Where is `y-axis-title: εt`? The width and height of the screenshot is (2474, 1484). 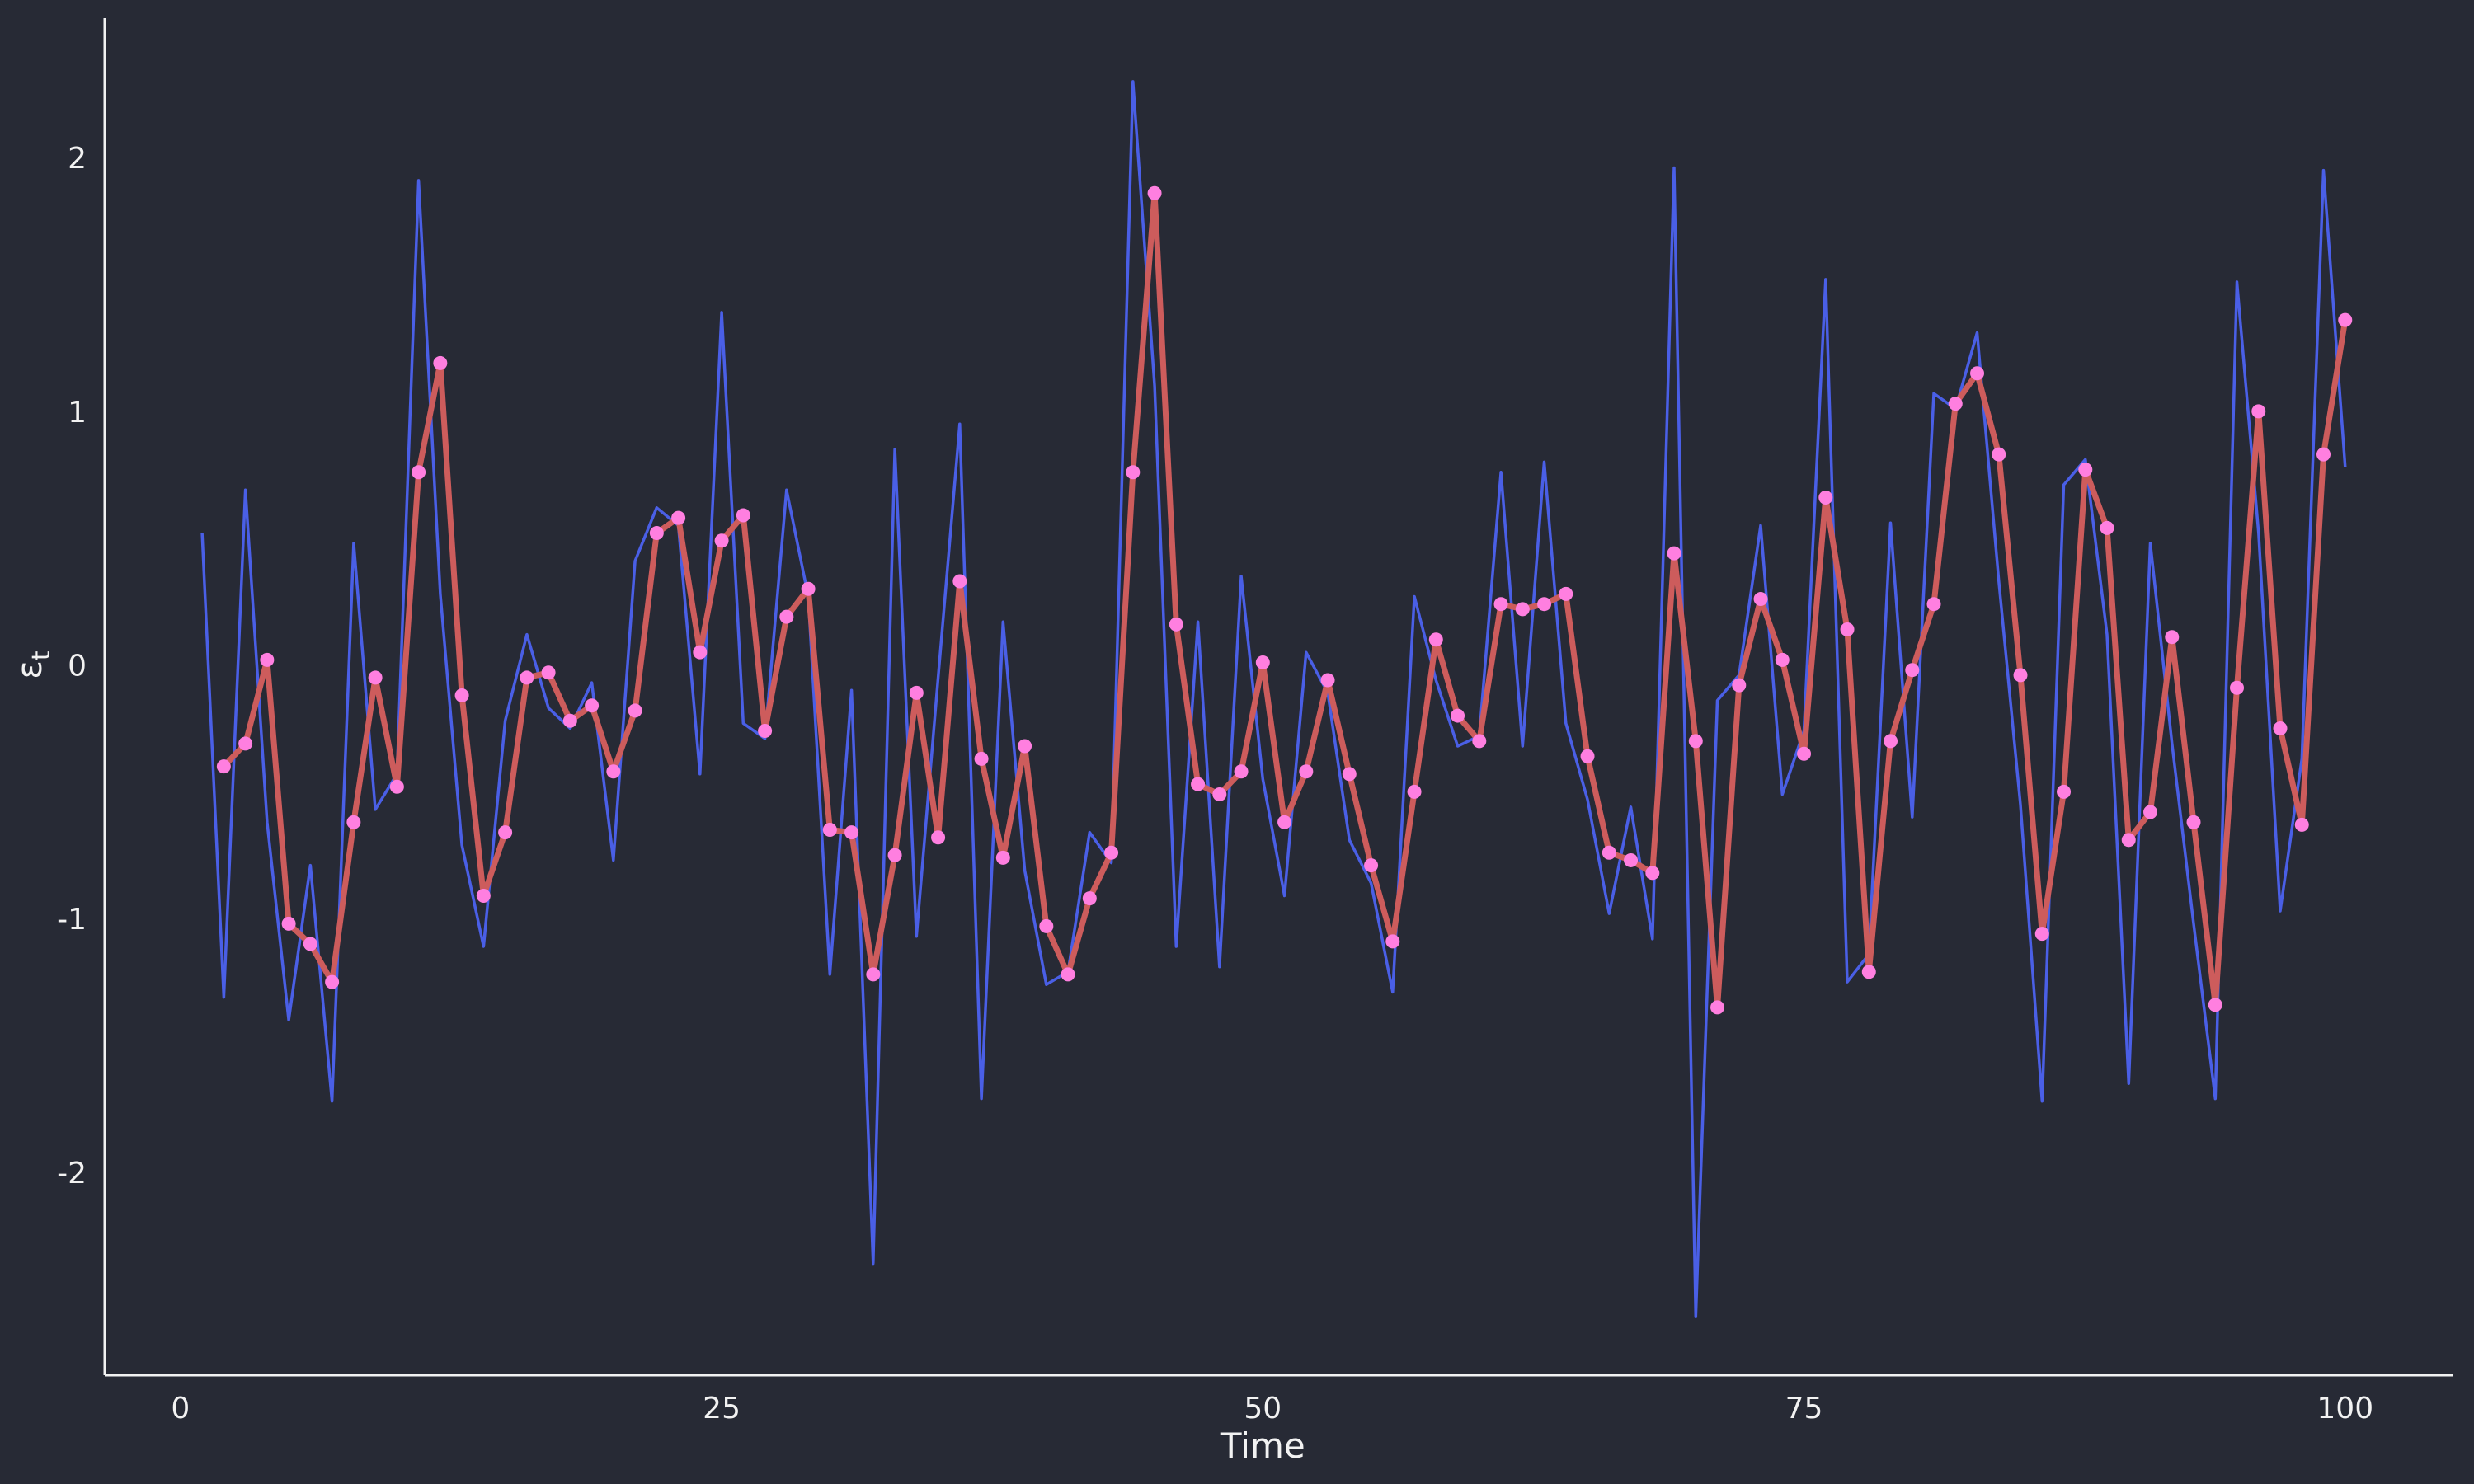 y-axis-title: εt is located at coordinates (32, 664).